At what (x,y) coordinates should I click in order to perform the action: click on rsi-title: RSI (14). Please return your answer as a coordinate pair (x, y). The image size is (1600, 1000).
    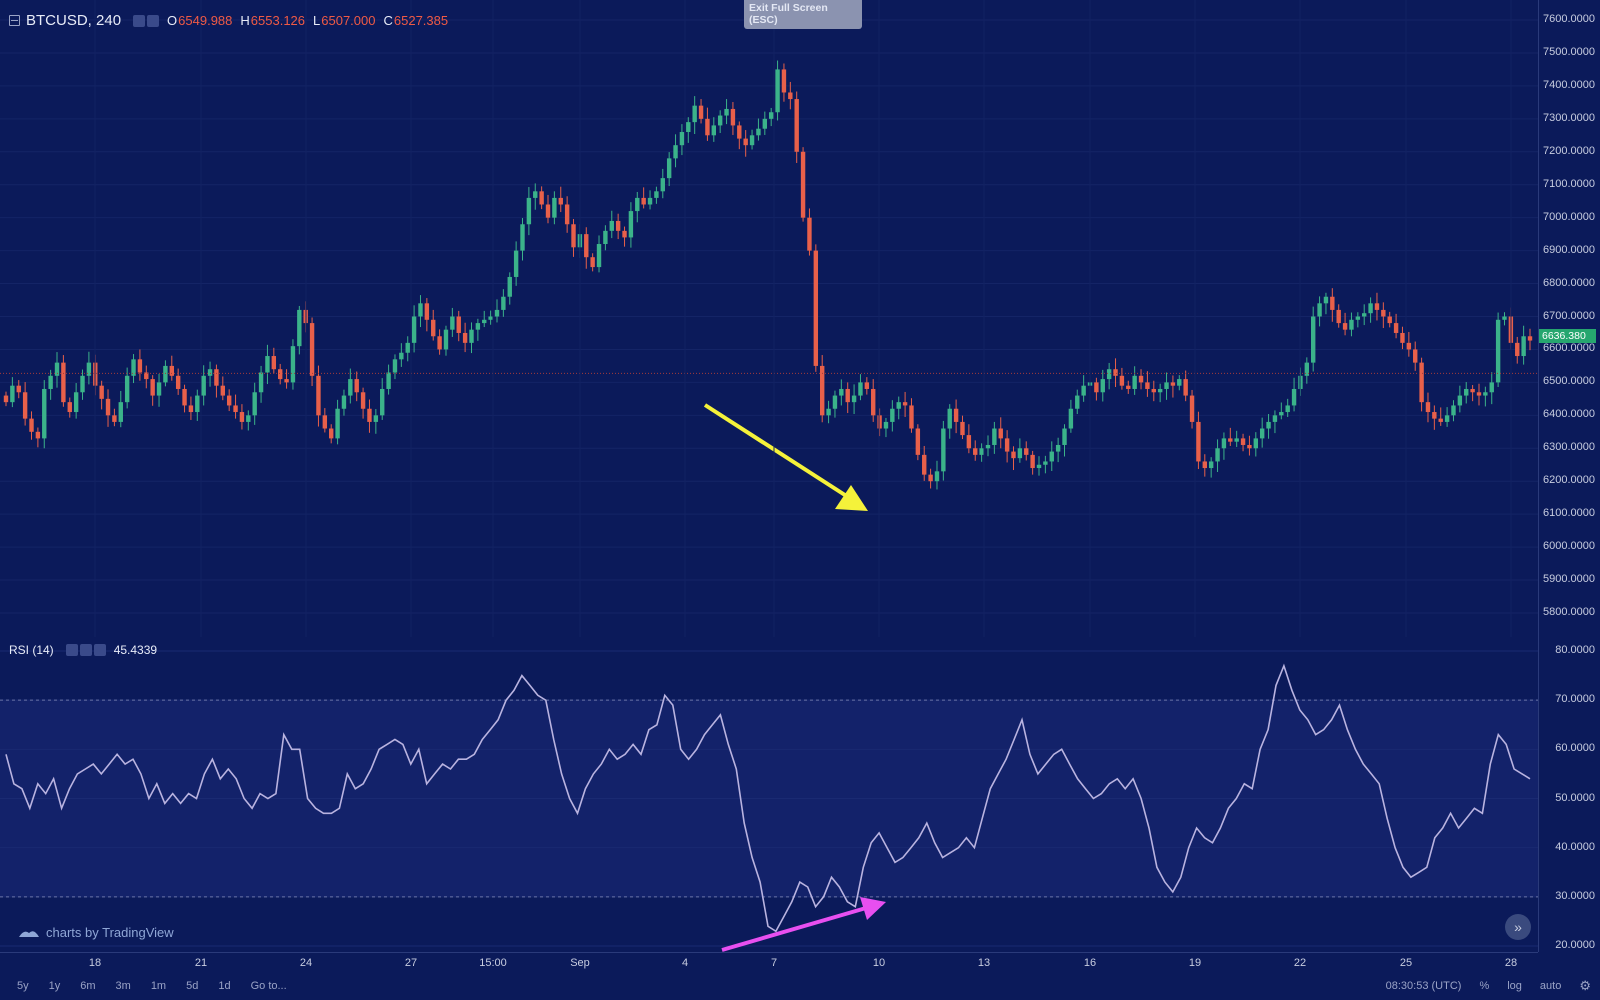
    Looking at the image, I should click on (31, 650).